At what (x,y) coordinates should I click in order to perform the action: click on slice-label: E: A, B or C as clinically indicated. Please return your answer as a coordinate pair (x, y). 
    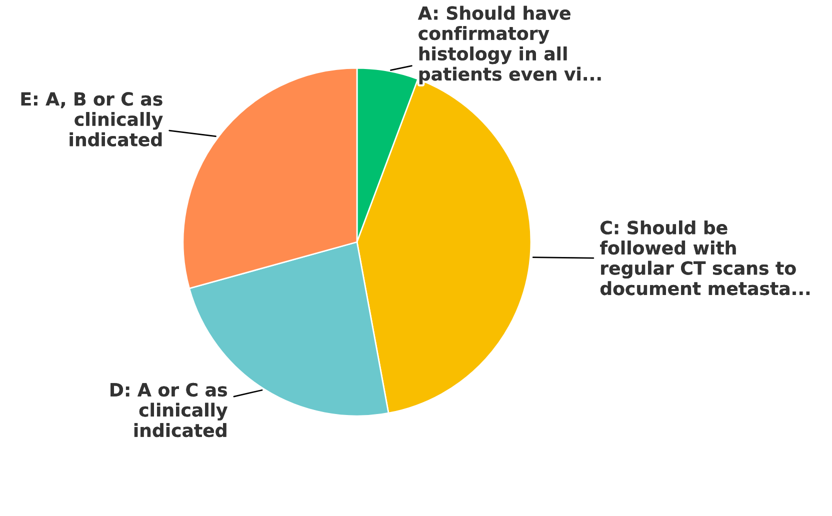
    Looking at the image, I should click on (92, 119).